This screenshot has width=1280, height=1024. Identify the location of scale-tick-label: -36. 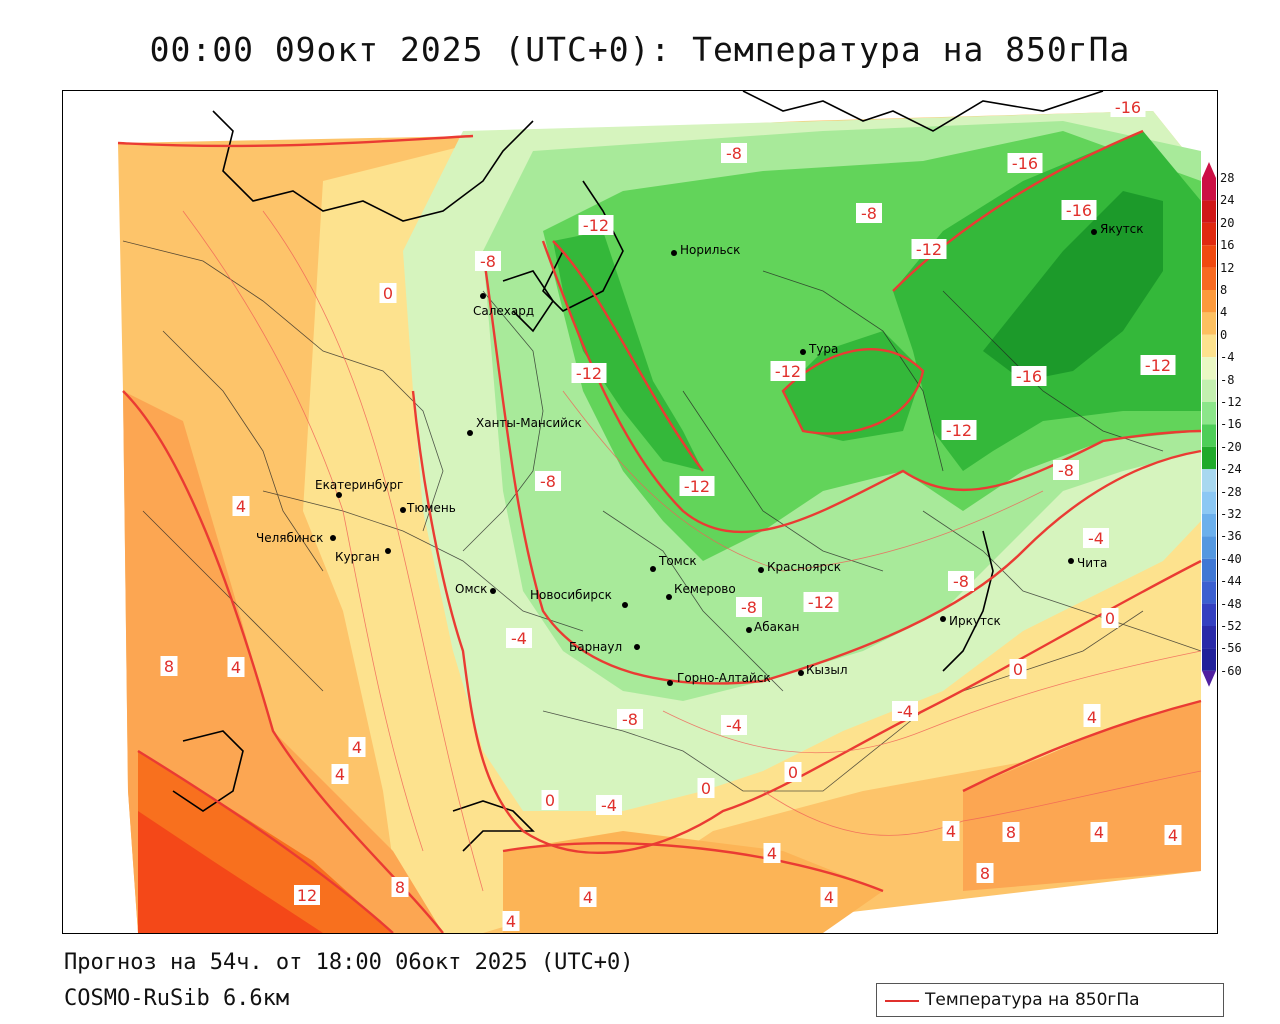
(1231, 536).